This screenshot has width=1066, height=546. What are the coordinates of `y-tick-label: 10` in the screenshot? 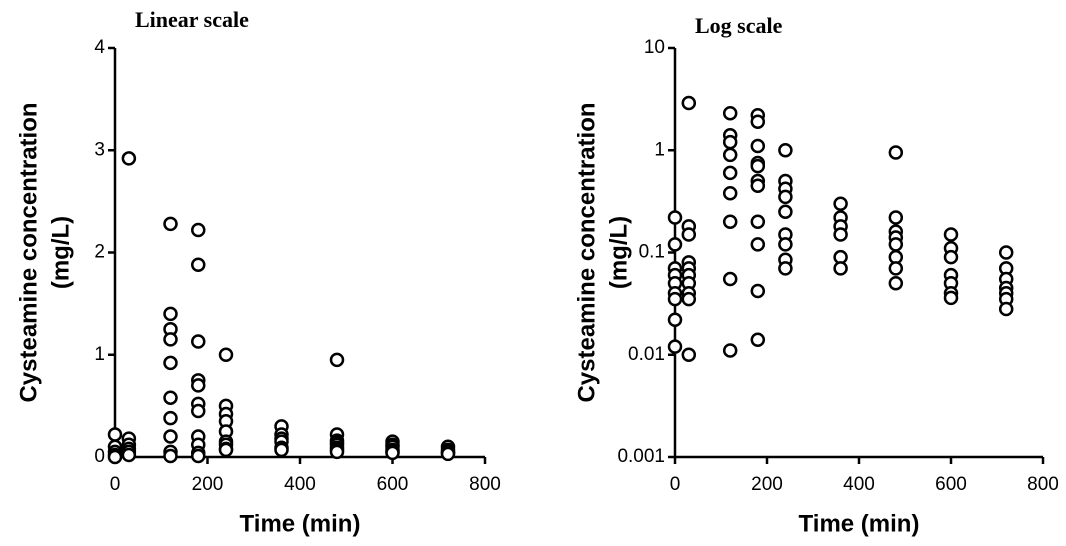 It's located at (654, 47).